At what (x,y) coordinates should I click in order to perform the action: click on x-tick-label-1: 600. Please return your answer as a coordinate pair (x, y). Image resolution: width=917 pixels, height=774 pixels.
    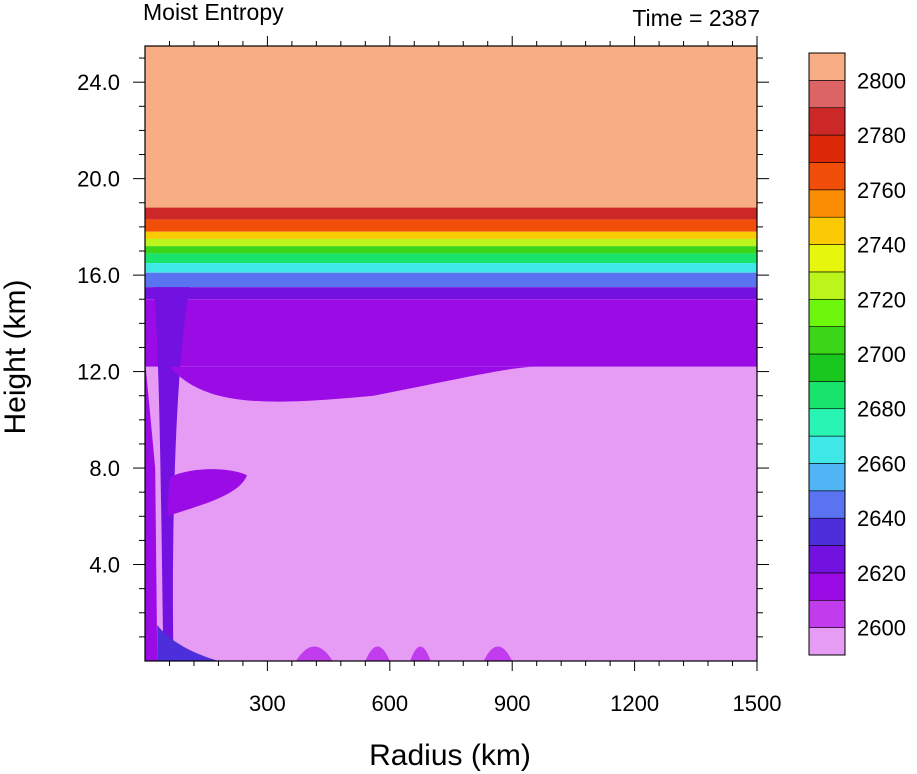
    Looking at the image, I should click on (389, 703).